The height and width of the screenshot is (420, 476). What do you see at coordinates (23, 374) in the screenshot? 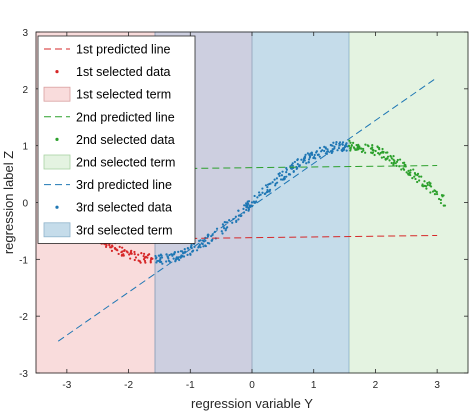
I see `y-tick-label: -3` at bounding box center [23, 374].